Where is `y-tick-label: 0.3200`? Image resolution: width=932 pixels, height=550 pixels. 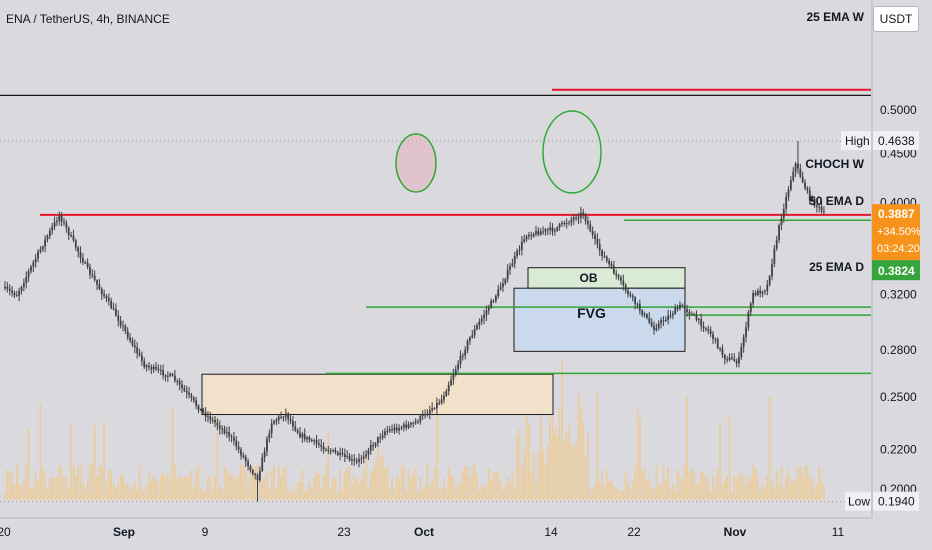 y-tick-label: 0.3200 is located at coordinates (898, 295).